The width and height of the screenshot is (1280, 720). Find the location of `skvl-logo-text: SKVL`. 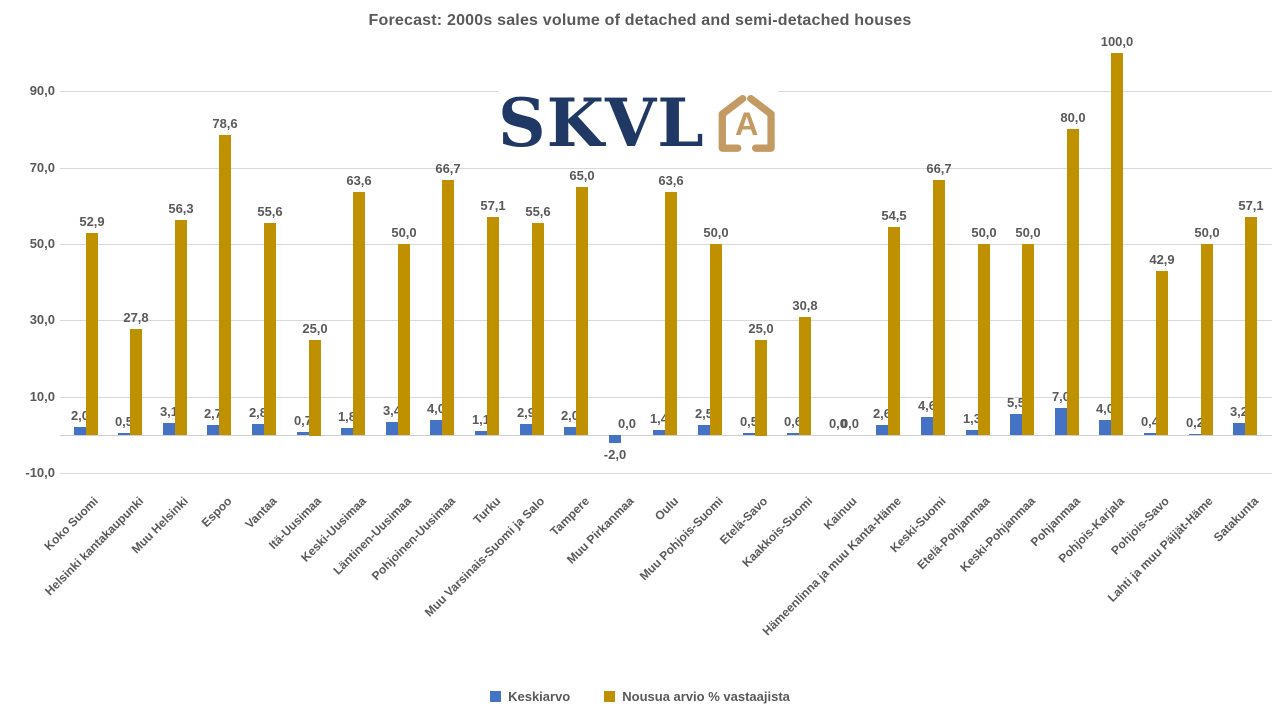

skvl-logo-text: SKVL is located at coordinates (601, 123).